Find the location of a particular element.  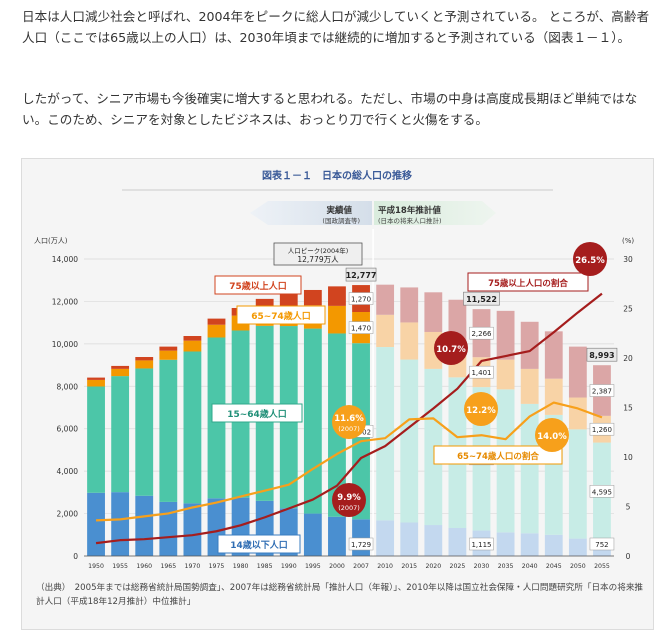

x-tick-label: 1985 is located at coordinates (265, 566).